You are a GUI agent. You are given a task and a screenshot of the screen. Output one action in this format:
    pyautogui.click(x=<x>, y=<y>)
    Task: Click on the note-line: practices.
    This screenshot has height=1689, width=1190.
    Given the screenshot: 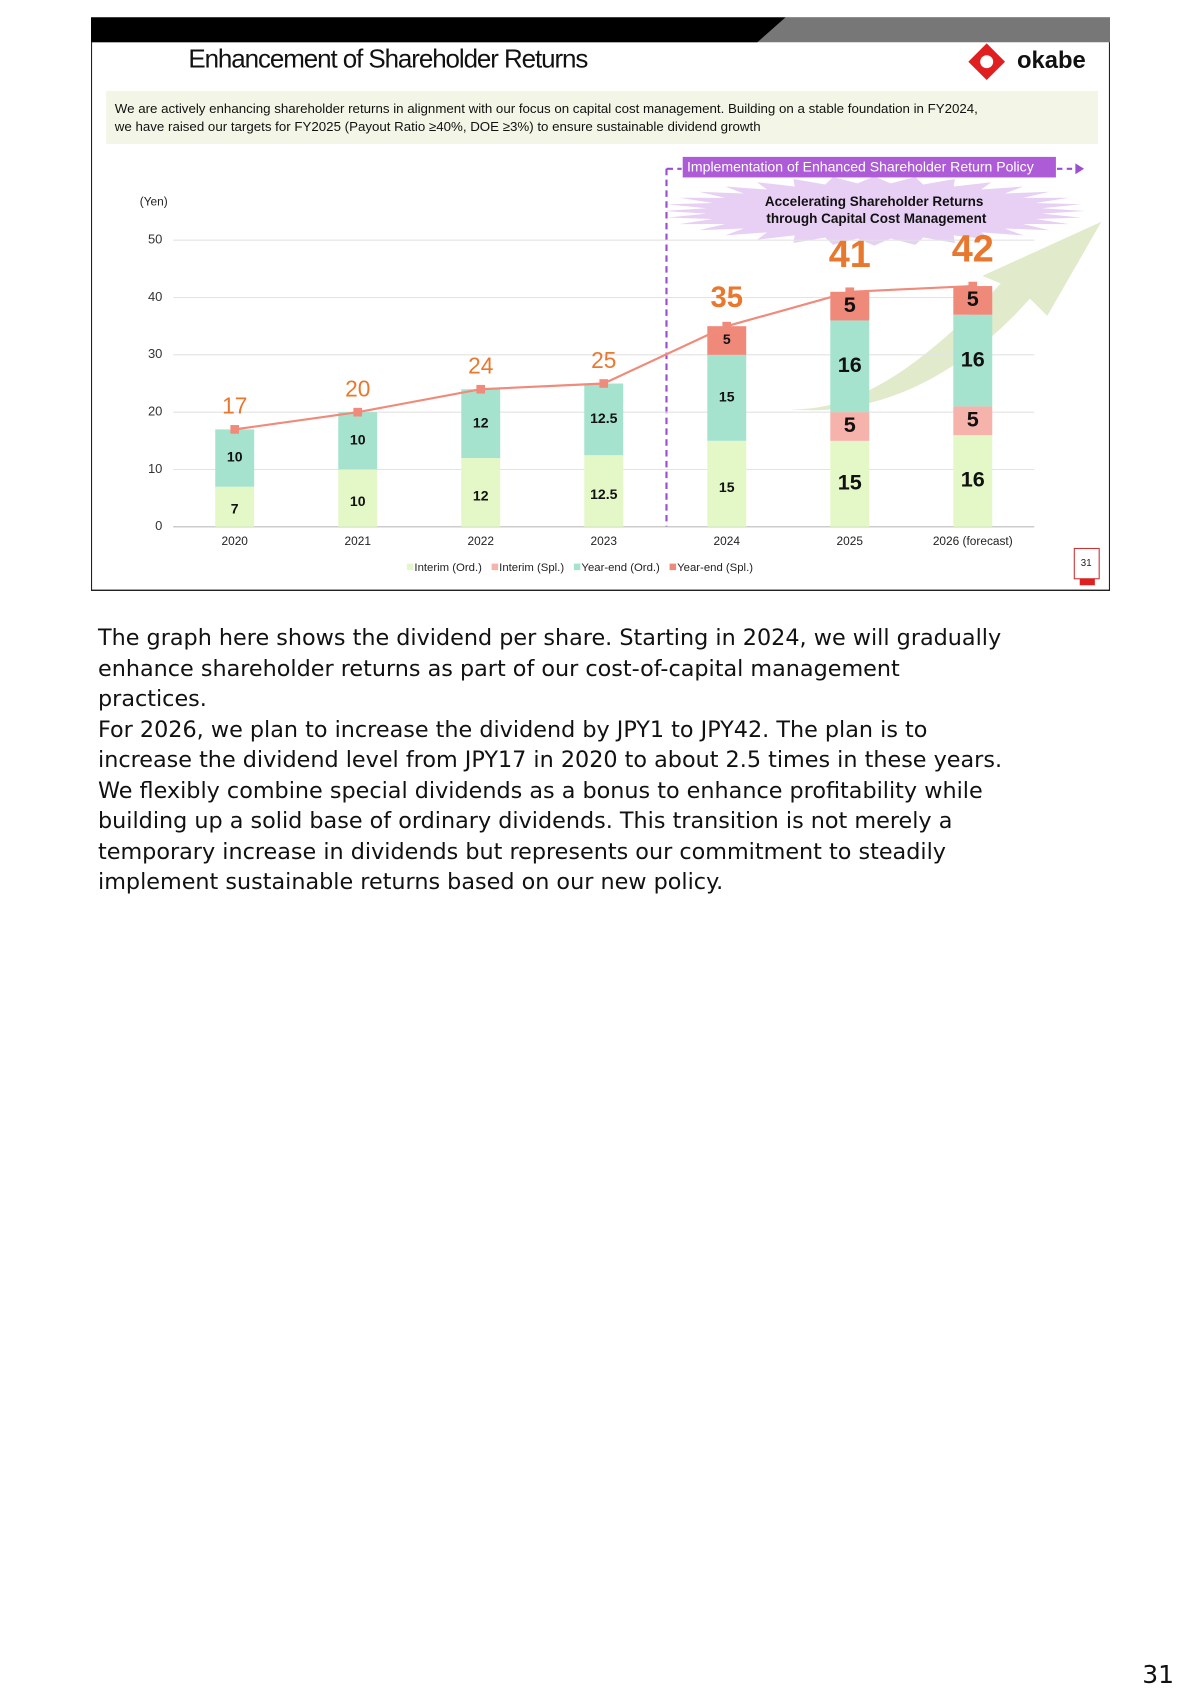 What is the action you would take?
    pyautogui.click(x=152, y=699)
    